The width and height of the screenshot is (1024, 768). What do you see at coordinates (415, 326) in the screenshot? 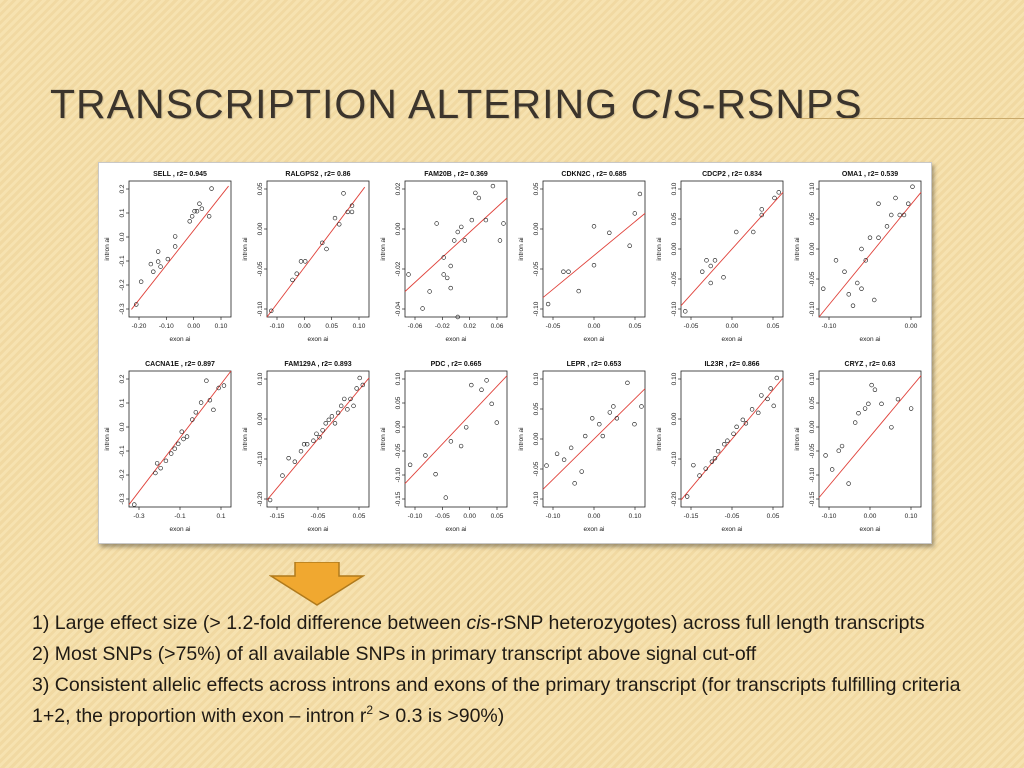
I see `x-tick-label: -0.06` at bounding box center [415, 326].